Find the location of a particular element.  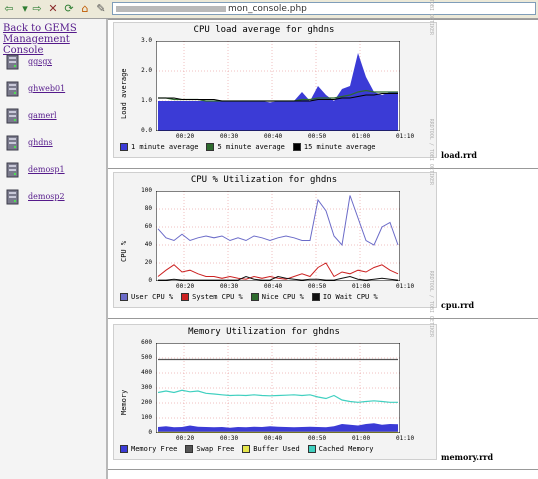

y-tick-label: 300 is located at coordinates (146, 387).